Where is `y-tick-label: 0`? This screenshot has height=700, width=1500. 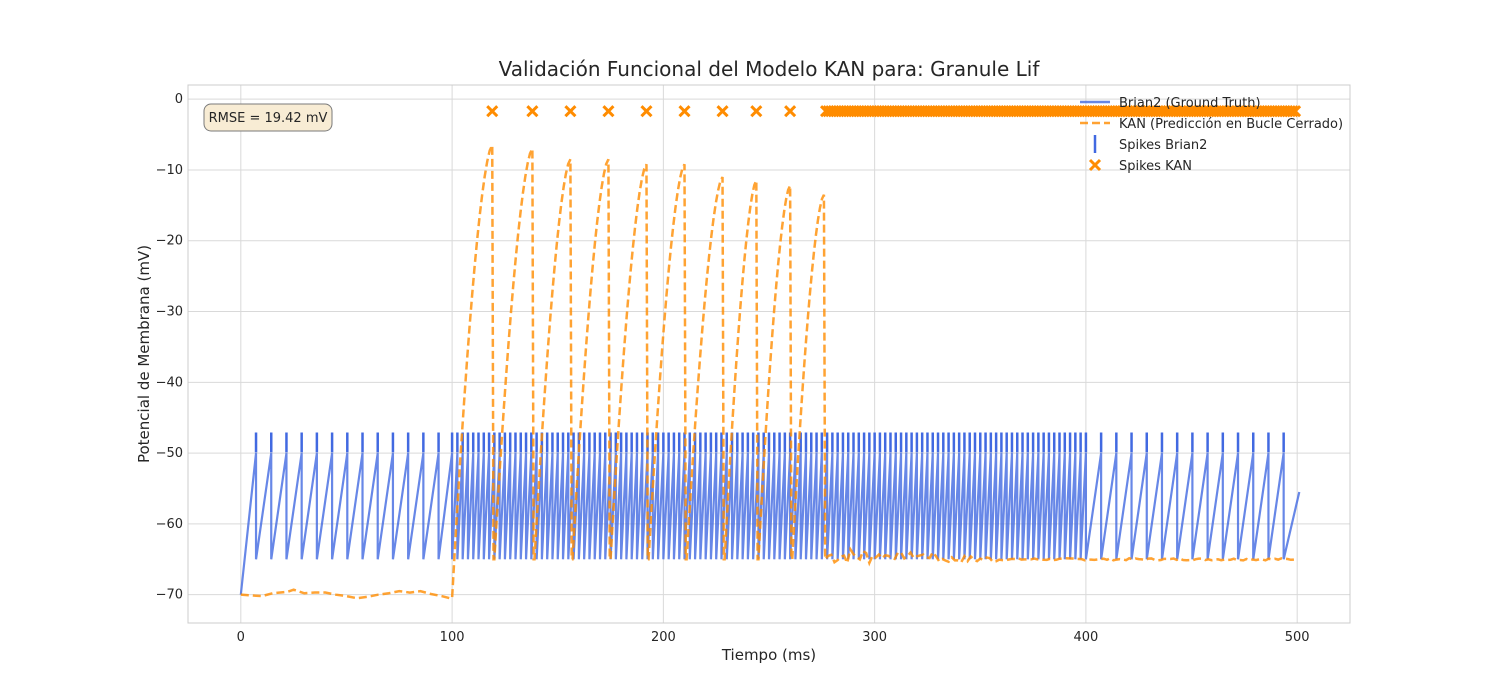 y-tick-label: 0 is located at coordinates (179, 99).